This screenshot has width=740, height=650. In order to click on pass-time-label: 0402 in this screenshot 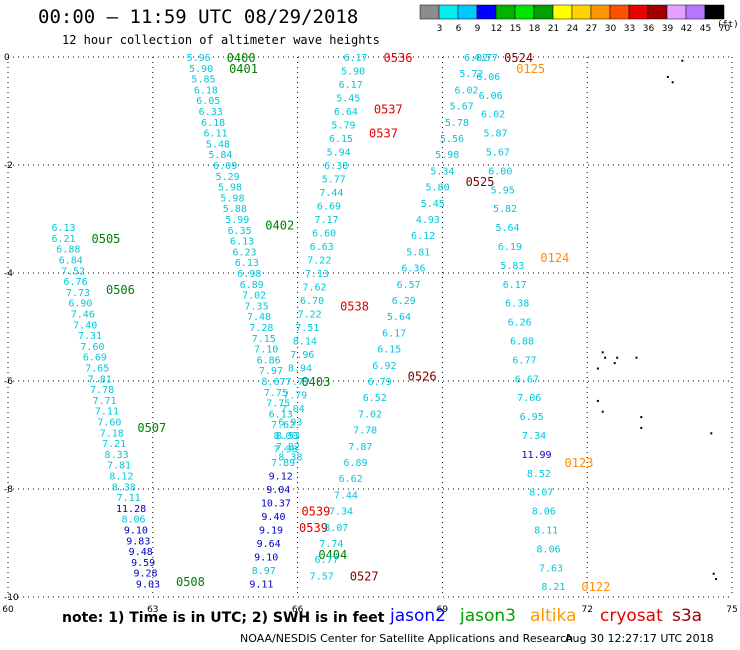, I will do `click(279, 225)`.